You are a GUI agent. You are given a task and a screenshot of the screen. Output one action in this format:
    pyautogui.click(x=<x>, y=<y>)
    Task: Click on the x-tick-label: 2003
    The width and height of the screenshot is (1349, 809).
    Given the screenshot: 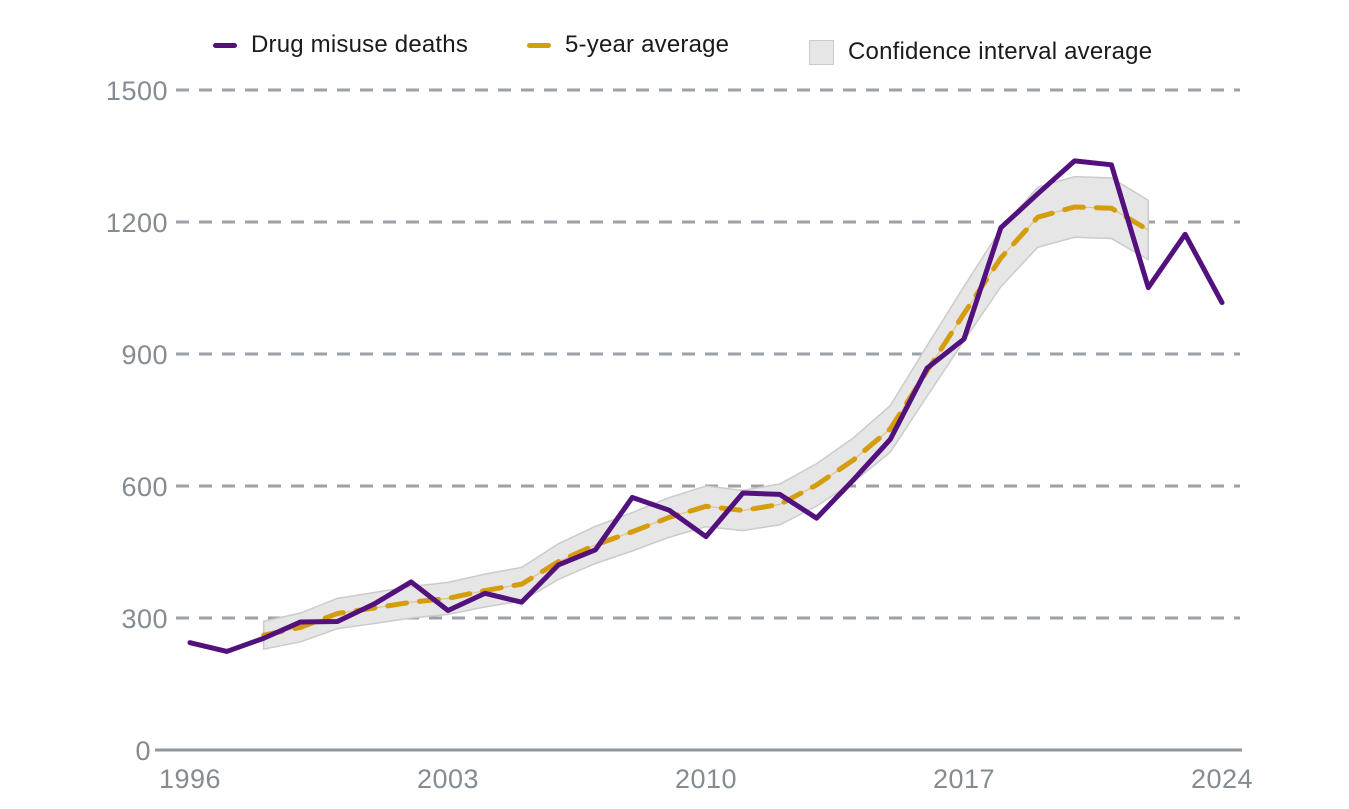 What is the action you would take?
    pyautogui.click(x=448, y=779)
    